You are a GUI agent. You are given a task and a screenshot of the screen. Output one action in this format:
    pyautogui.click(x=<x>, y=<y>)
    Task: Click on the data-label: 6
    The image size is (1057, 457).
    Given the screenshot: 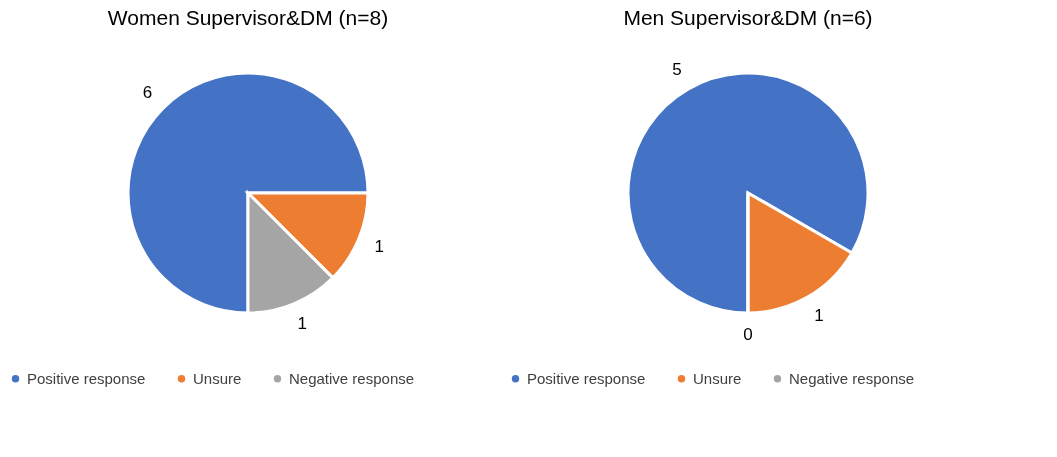 What is the action you would take?
    pyautogui.click(x=147, y=92)
    